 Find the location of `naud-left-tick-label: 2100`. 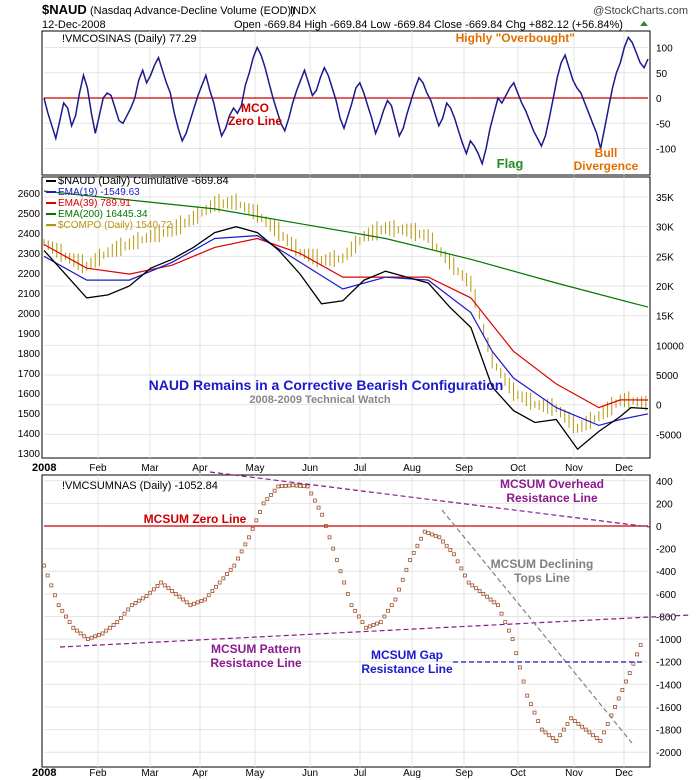

naud-left-tick-label: 2100 is located at coordinates (29, 294).